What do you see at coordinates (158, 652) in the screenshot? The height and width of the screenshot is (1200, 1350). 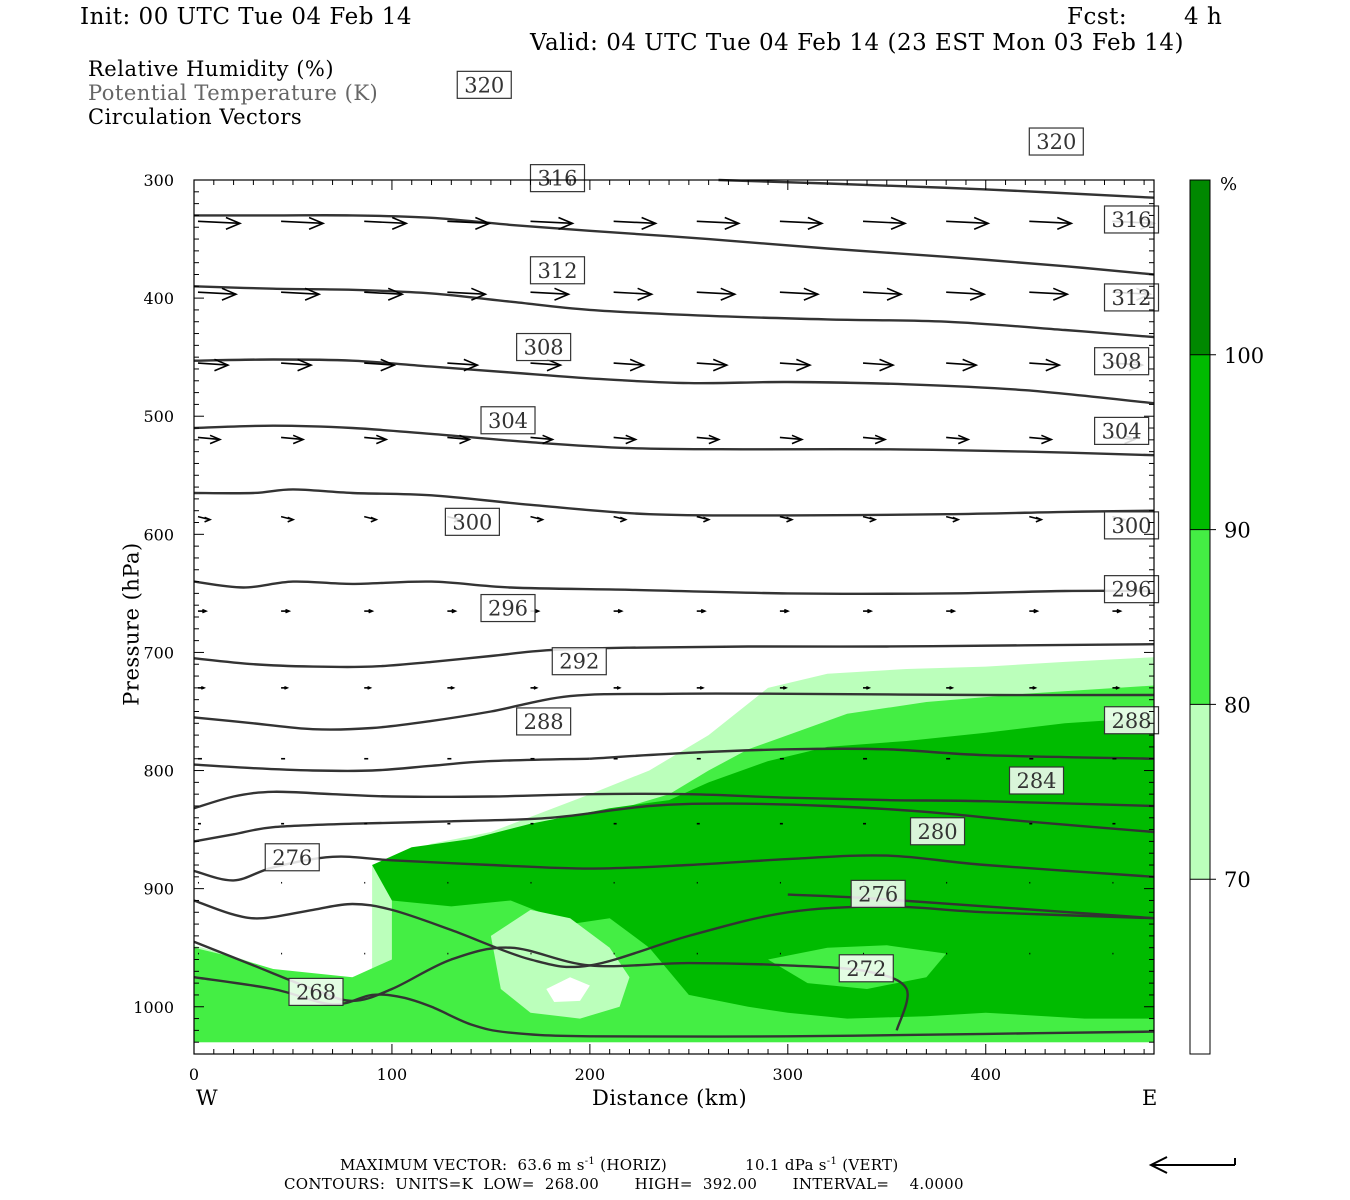 I see `y-tick-label: 700` at bounding box center [158, 652].